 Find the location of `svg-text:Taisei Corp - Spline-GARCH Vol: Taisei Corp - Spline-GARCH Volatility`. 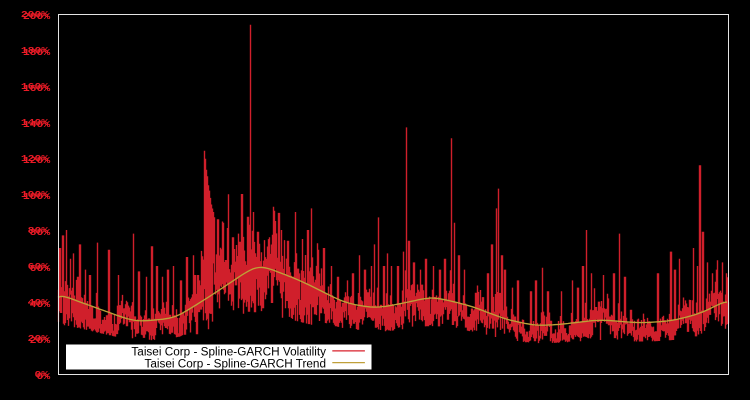

svg-text:Taisei Corp - Spline-GARCH Vol: Taisei Corp - Spline-GARCH Volatility is located at coordinates (228, 351).